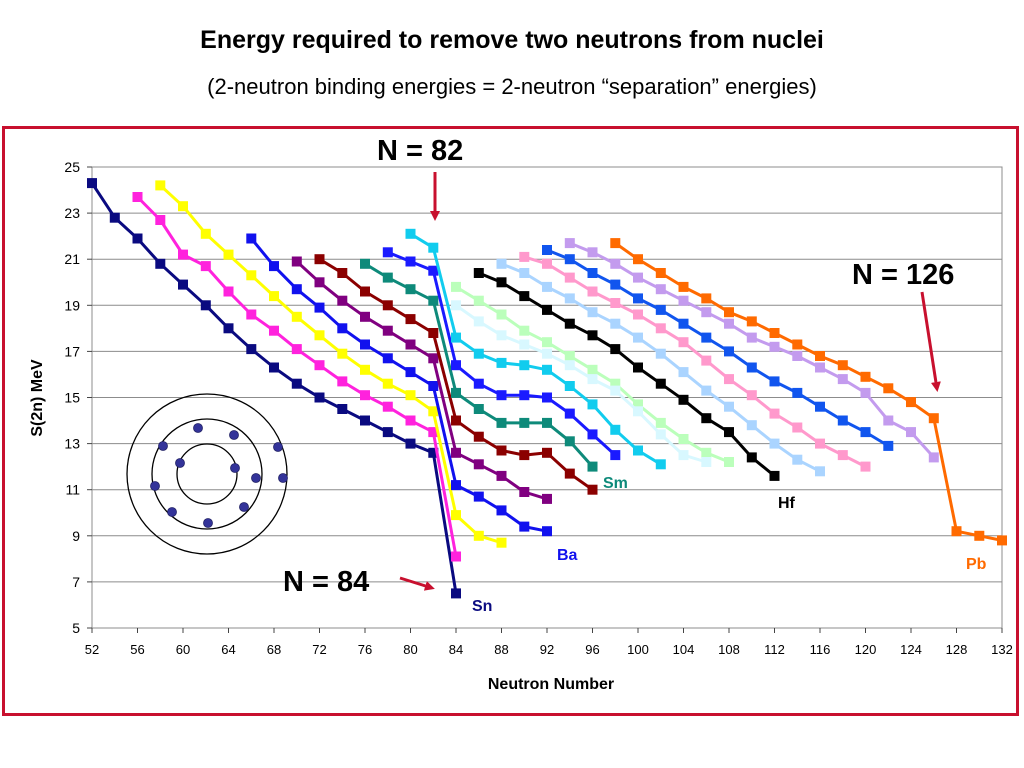 The image size is (1024, 768). What do you see at coordinates (729, 649) in the screenshot?
I see `x-tick-label: 108` at bounding box center [729, 649].